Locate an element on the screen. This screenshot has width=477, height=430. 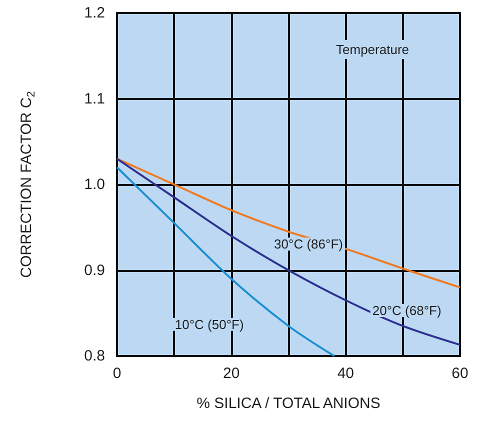
series-label: 10°C (50°F) is located at coordinates (209, 324).